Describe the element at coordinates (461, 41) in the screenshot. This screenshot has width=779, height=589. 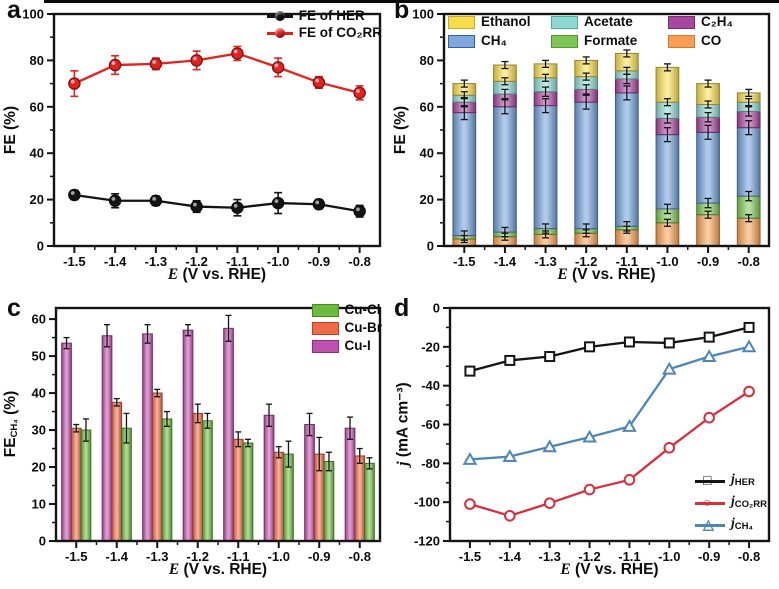
I see `ch4-swatch-icon` at that location.